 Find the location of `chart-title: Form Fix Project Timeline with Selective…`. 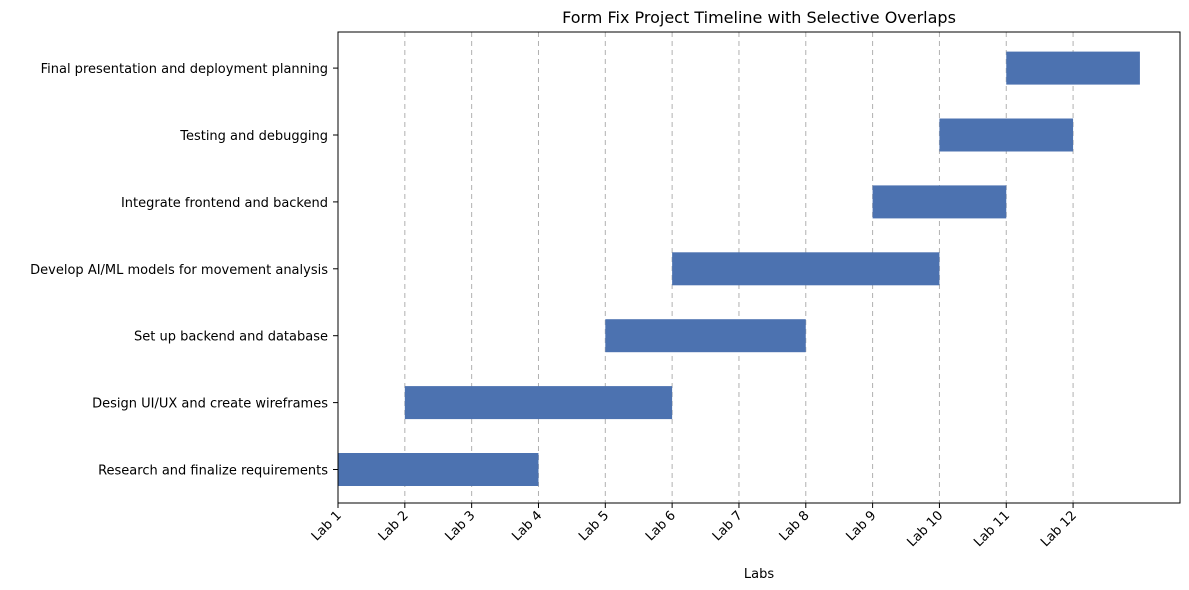

chart-title: Form Fix Project Timeline with Selective… is located at coordinates (759, 17).